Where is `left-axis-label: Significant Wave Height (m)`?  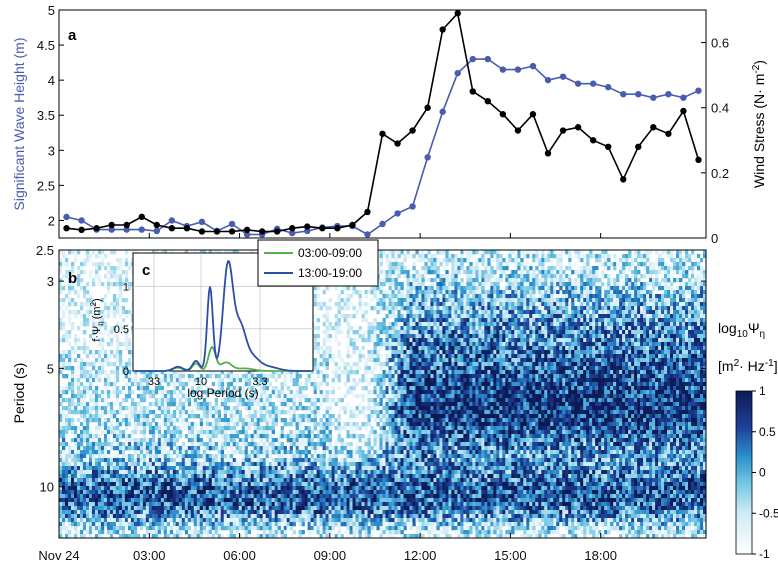
left-axis-label: Significant Wave Height (m) is located at coordinates (19, 124).